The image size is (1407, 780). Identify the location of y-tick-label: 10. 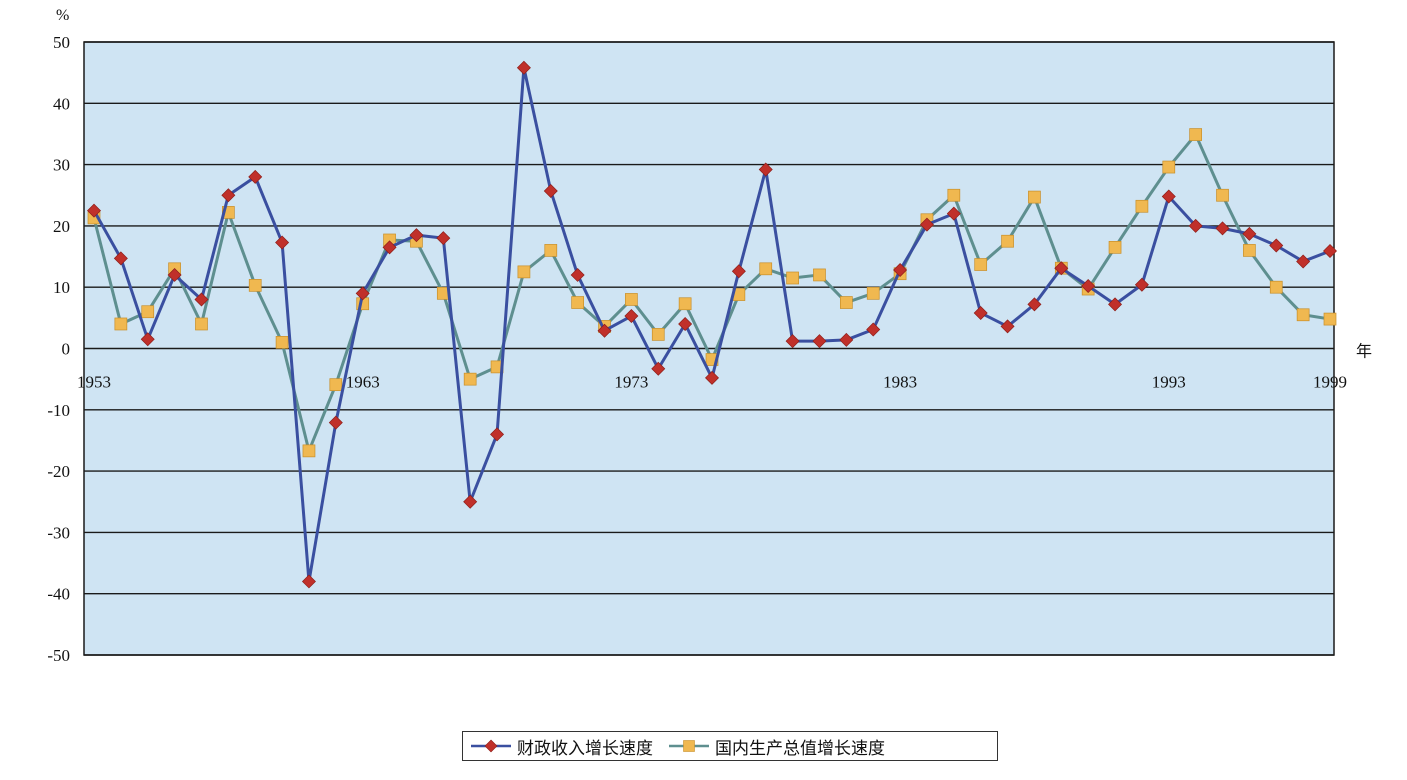
(61, 287).